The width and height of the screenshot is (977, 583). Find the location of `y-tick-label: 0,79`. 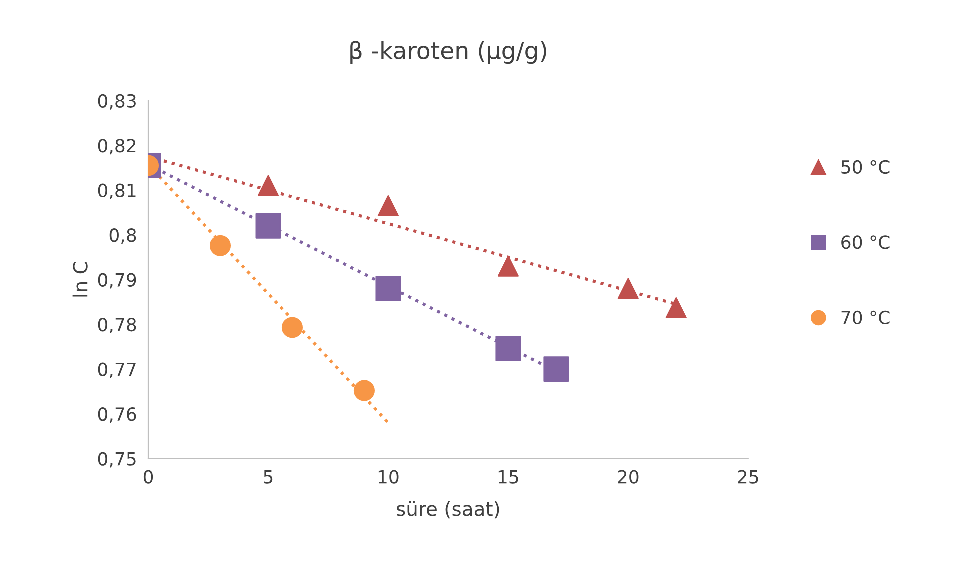

y-tick-label: 0,79 is located at coordinates (117, 281).